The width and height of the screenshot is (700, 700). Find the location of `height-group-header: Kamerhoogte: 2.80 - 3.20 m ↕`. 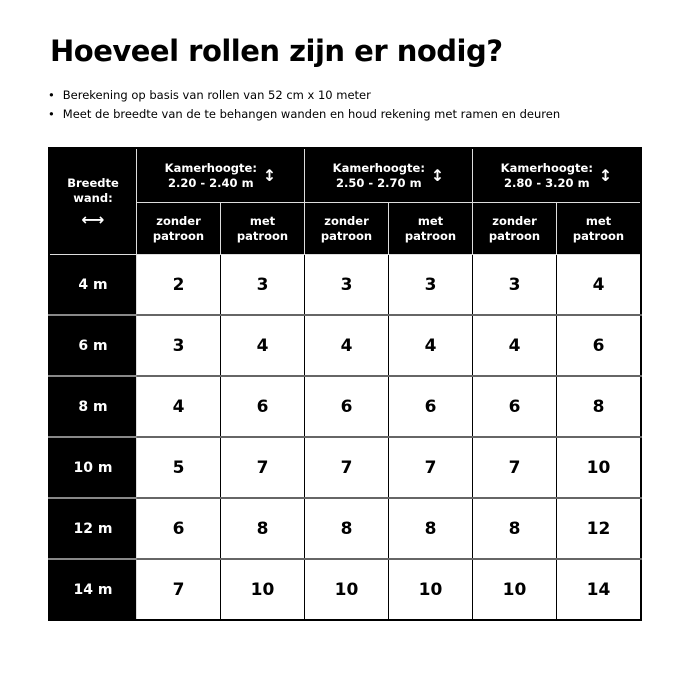

height-group-header: Kamerhoogte: 2.80 - 3.20 m ↕ is located at coordinates (557, 175).